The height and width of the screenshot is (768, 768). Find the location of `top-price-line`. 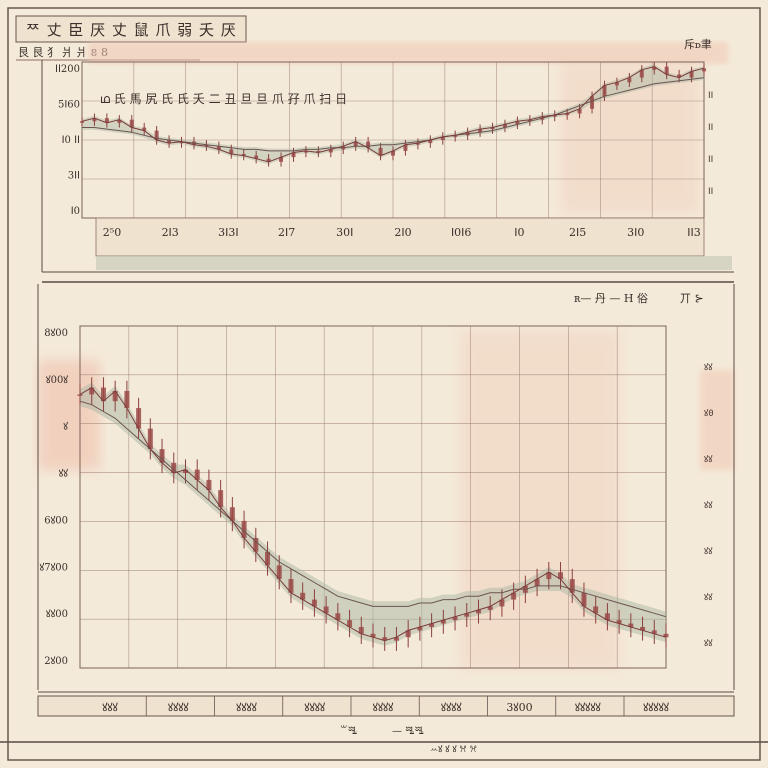

top-price-line is located at coordinates (393, 114).